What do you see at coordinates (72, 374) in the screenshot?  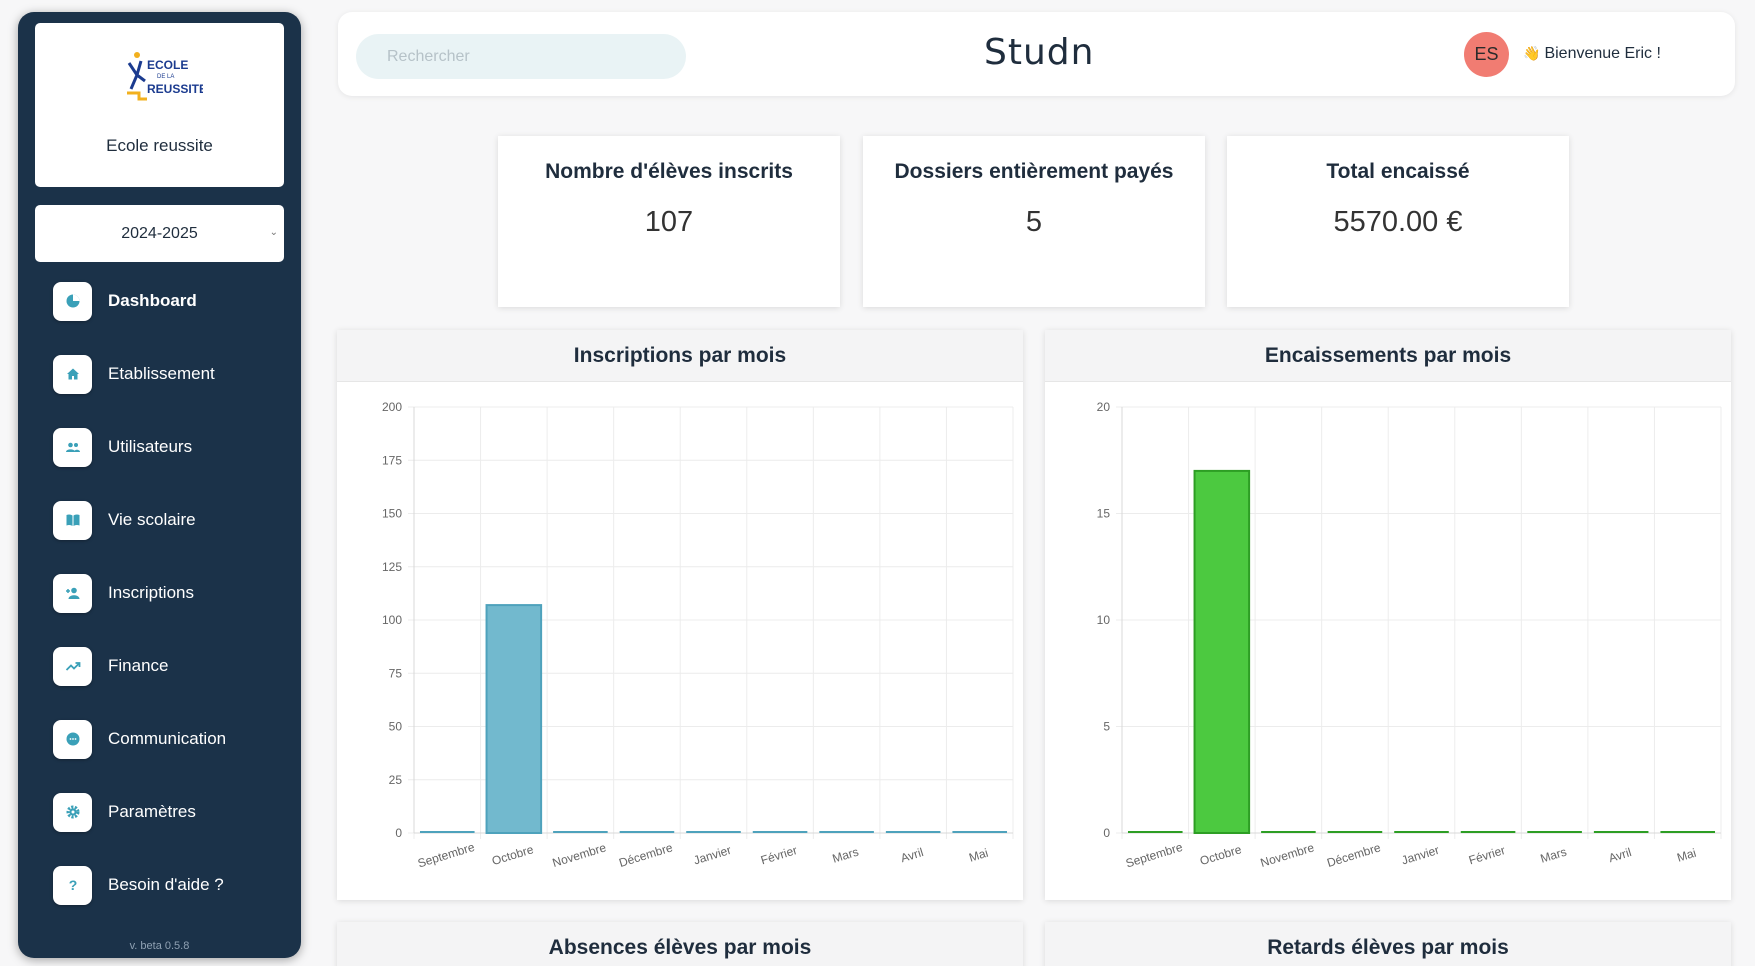 I see `home-icon` at bounding box center [72, 374].